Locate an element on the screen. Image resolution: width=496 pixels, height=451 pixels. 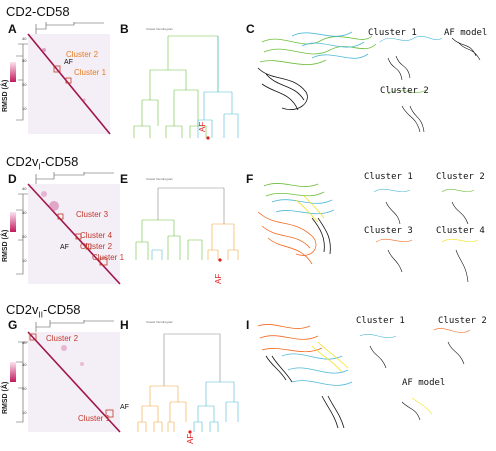
heatmap-g-label-cluster2: Cluster 2 is located at coordinates (62, 338).